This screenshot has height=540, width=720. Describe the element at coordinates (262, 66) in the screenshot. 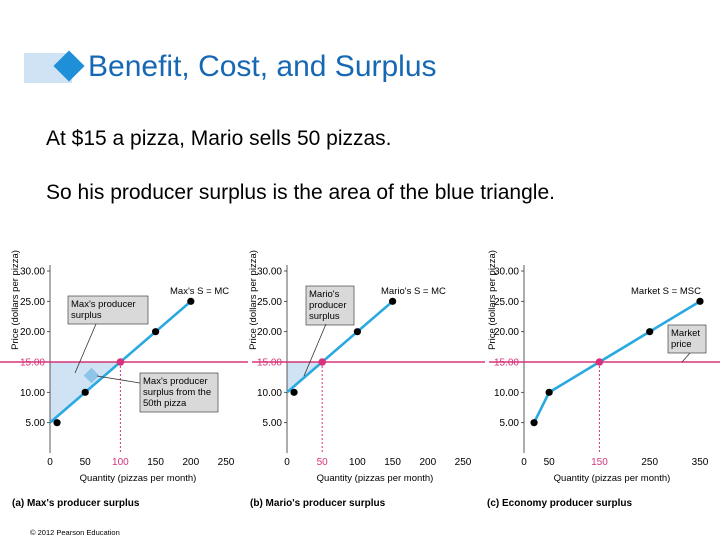

I see `slide-title: Benefit, Cost, and Surplus` at that location.